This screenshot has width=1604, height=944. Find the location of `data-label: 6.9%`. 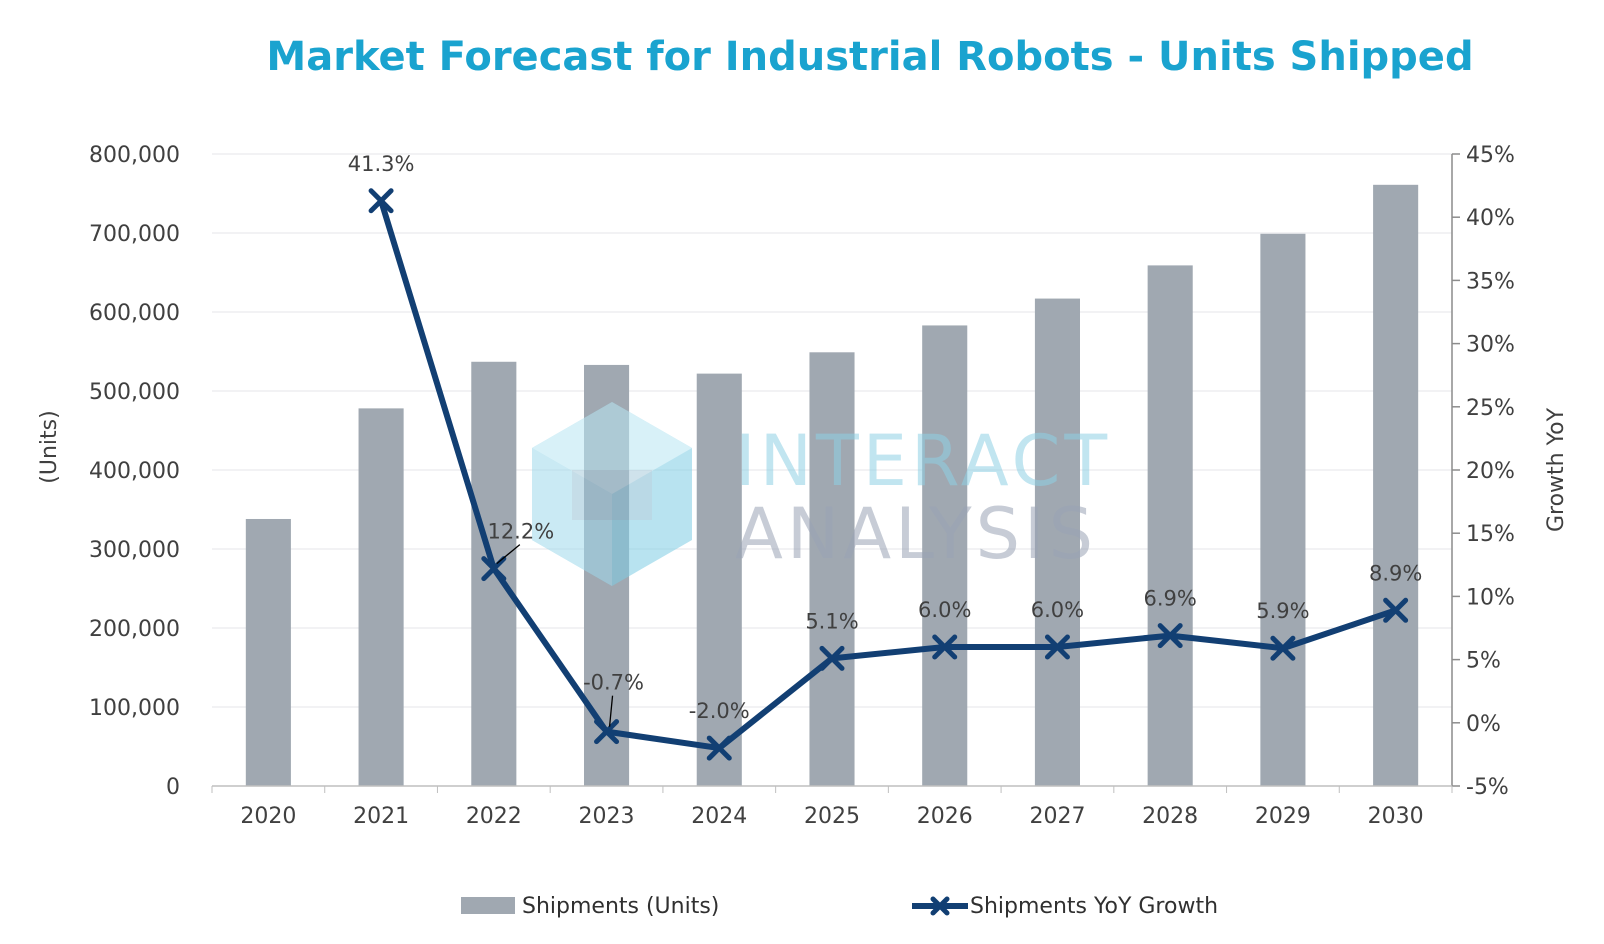

data-label: 6.9% is located at coordinates (1170, 599).